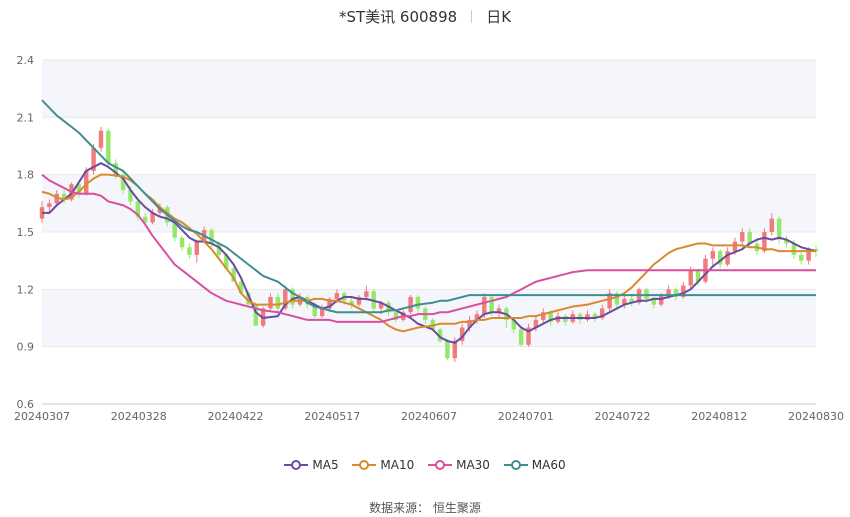  I want to click on legend-swatch-ma5, so click(296, 465).